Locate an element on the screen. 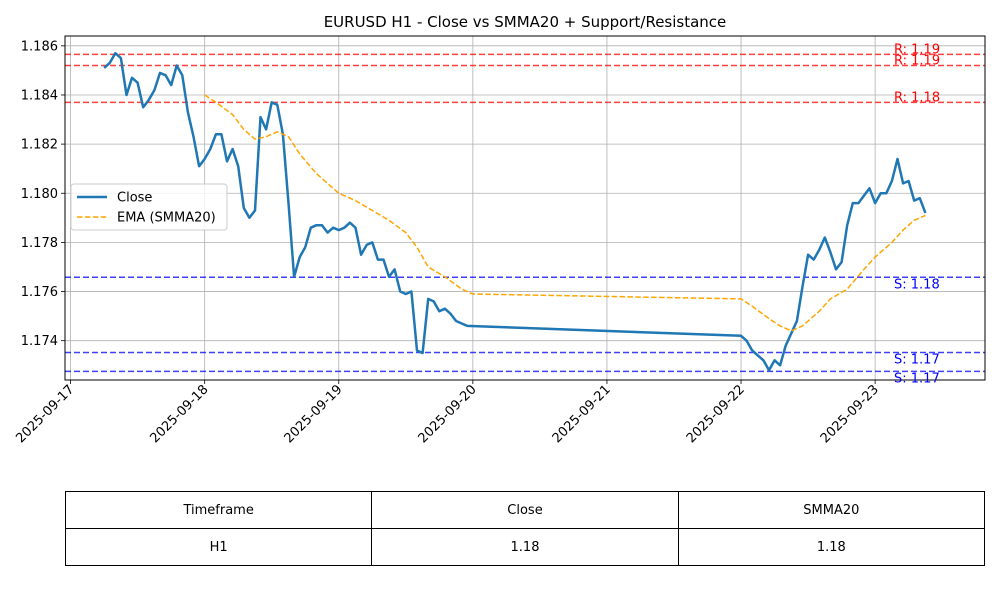 This screenshot has width=1000, height=600. table-header-cell: SMMA20 is located at coordinates (831, 510).